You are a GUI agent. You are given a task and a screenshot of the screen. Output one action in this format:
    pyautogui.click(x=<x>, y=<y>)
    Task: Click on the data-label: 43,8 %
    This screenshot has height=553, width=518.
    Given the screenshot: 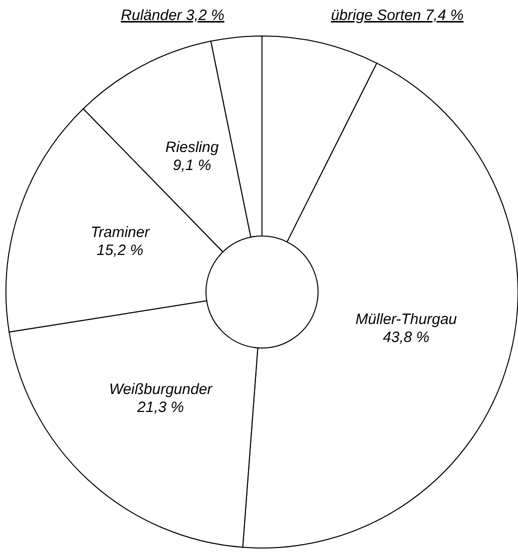 What is the action you would take?
    pyautogui.click(x=406, y=337)
    